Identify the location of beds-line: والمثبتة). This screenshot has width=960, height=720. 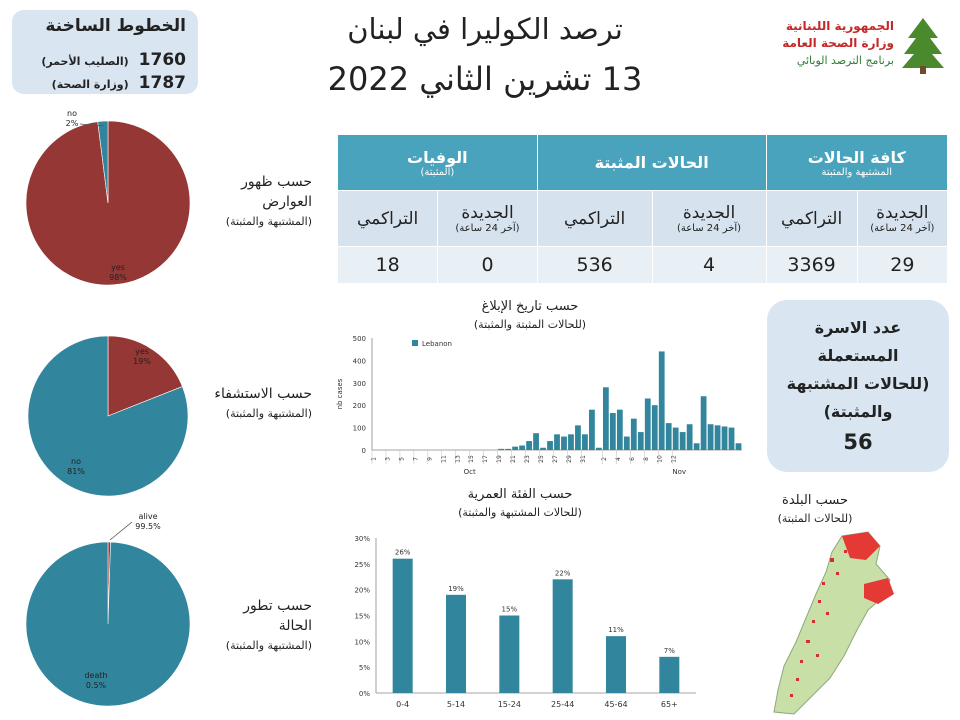
(858, 411).